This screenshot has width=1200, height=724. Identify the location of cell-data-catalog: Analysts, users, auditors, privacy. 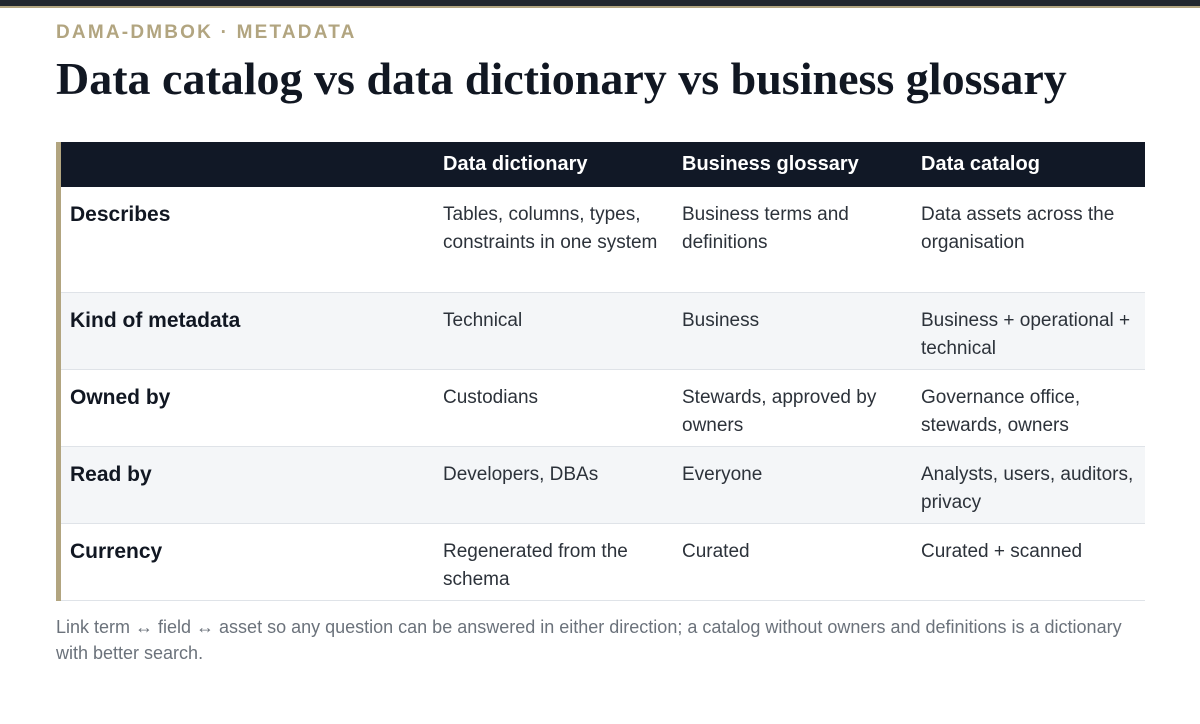
(1027, 488).